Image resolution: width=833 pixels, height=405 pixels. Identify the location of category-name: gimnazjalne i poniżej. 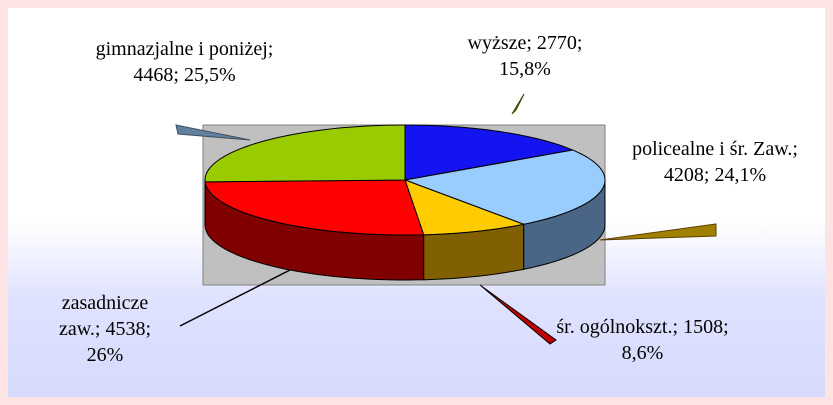
(181, 49).